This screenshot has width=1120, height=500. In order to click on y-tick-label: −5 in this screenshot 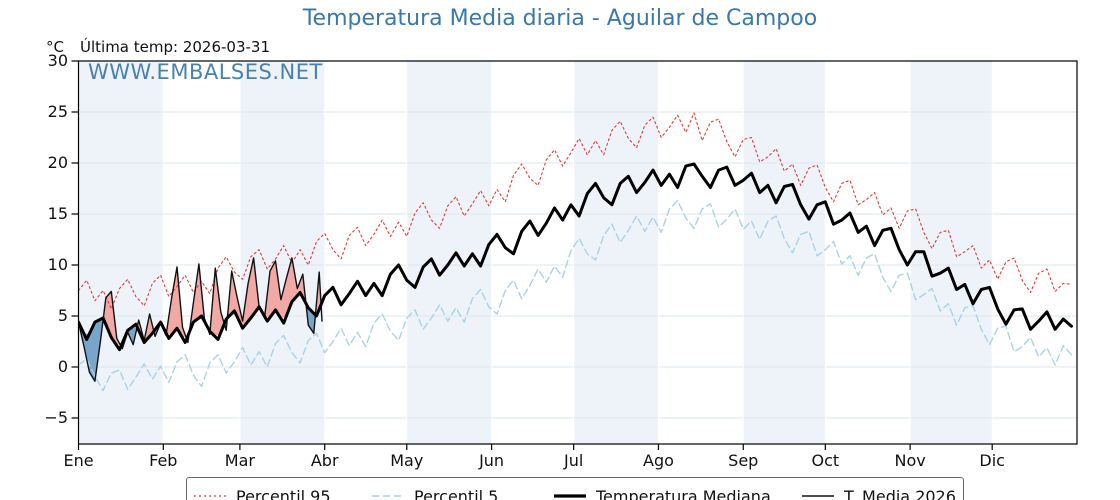, I will do `click(56, 417)`.